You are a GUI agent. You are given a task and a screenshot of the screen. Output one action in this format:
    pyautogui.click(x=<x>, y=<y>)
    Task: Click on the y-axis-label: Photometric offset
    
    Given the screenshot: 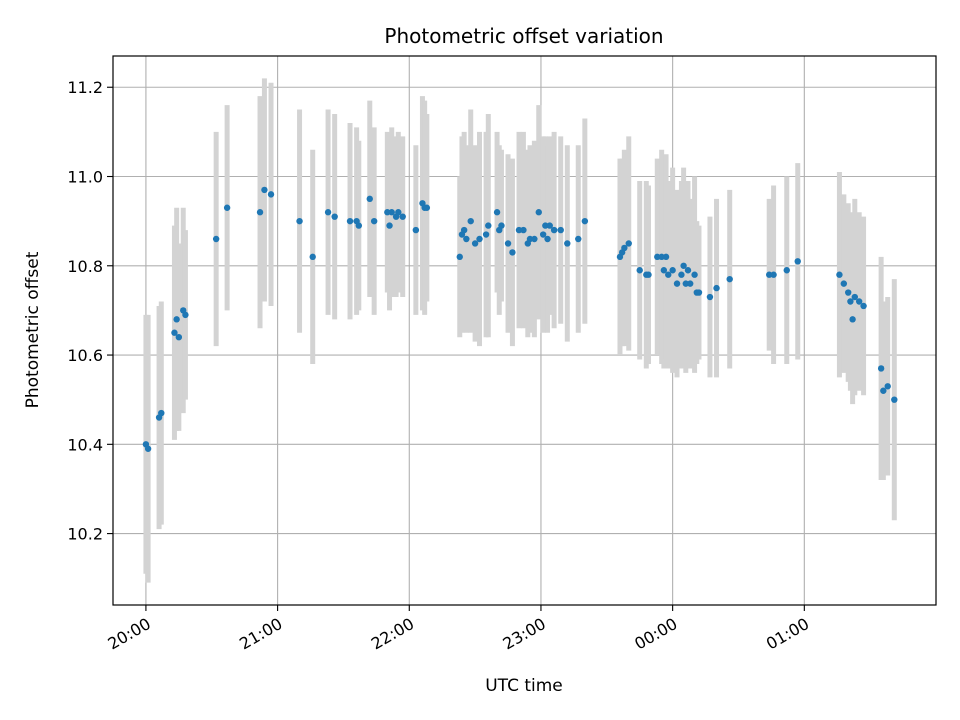 What is the action you would take?
    pyautogui.click(x=33, y=329)
    